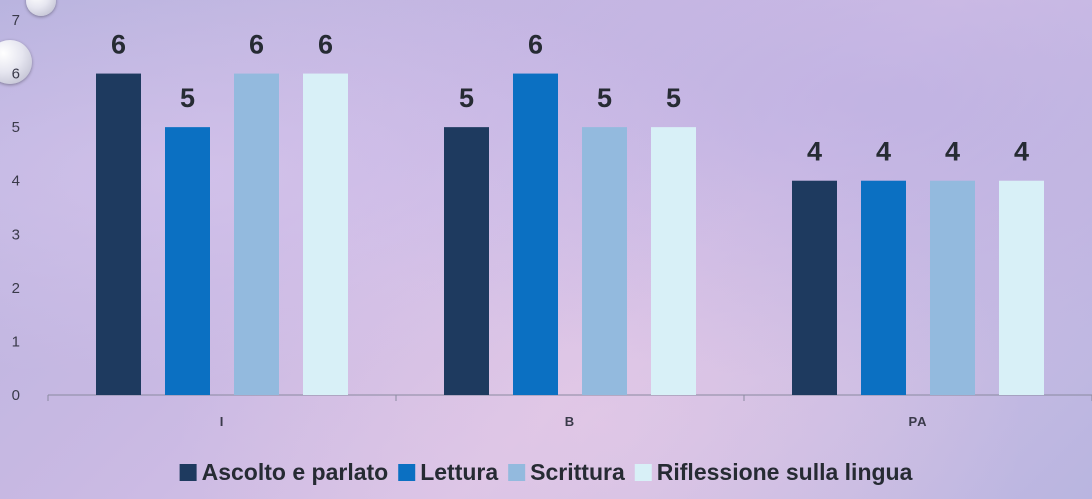  Describe the element at coordinates (295, 472) in the screenshot. I see `legend-label: Ascolto e parlato` at that location.